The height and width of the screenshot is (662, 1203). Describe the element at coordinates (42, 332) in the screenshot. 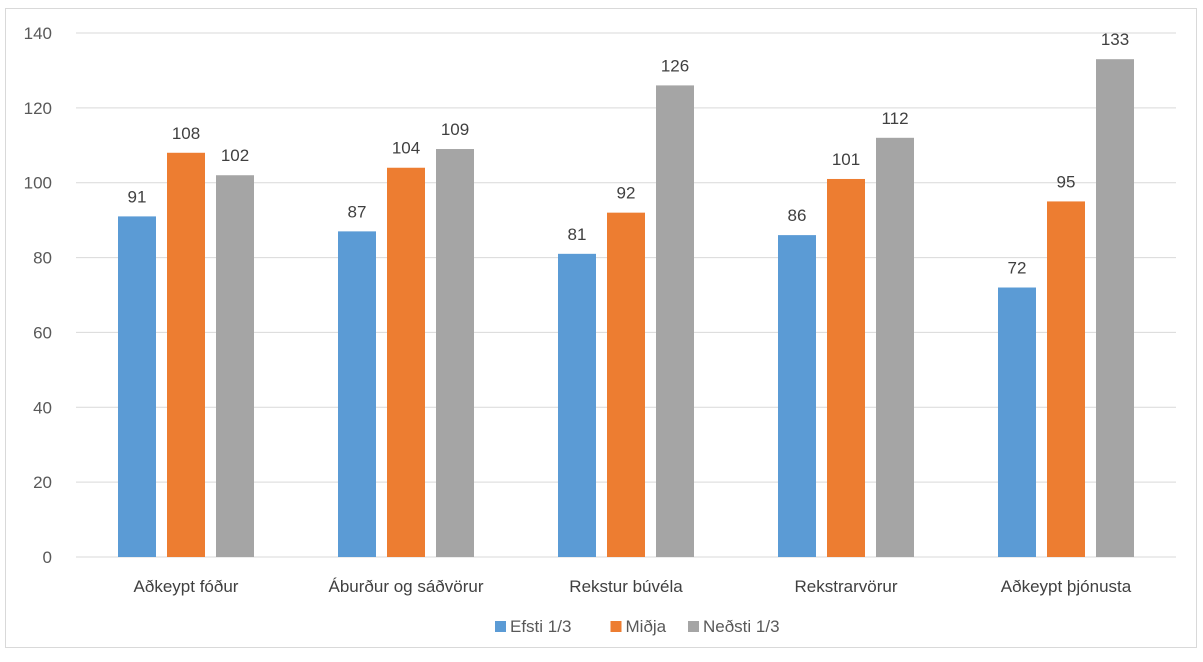

I see `y-tick-label: 60` at that location.